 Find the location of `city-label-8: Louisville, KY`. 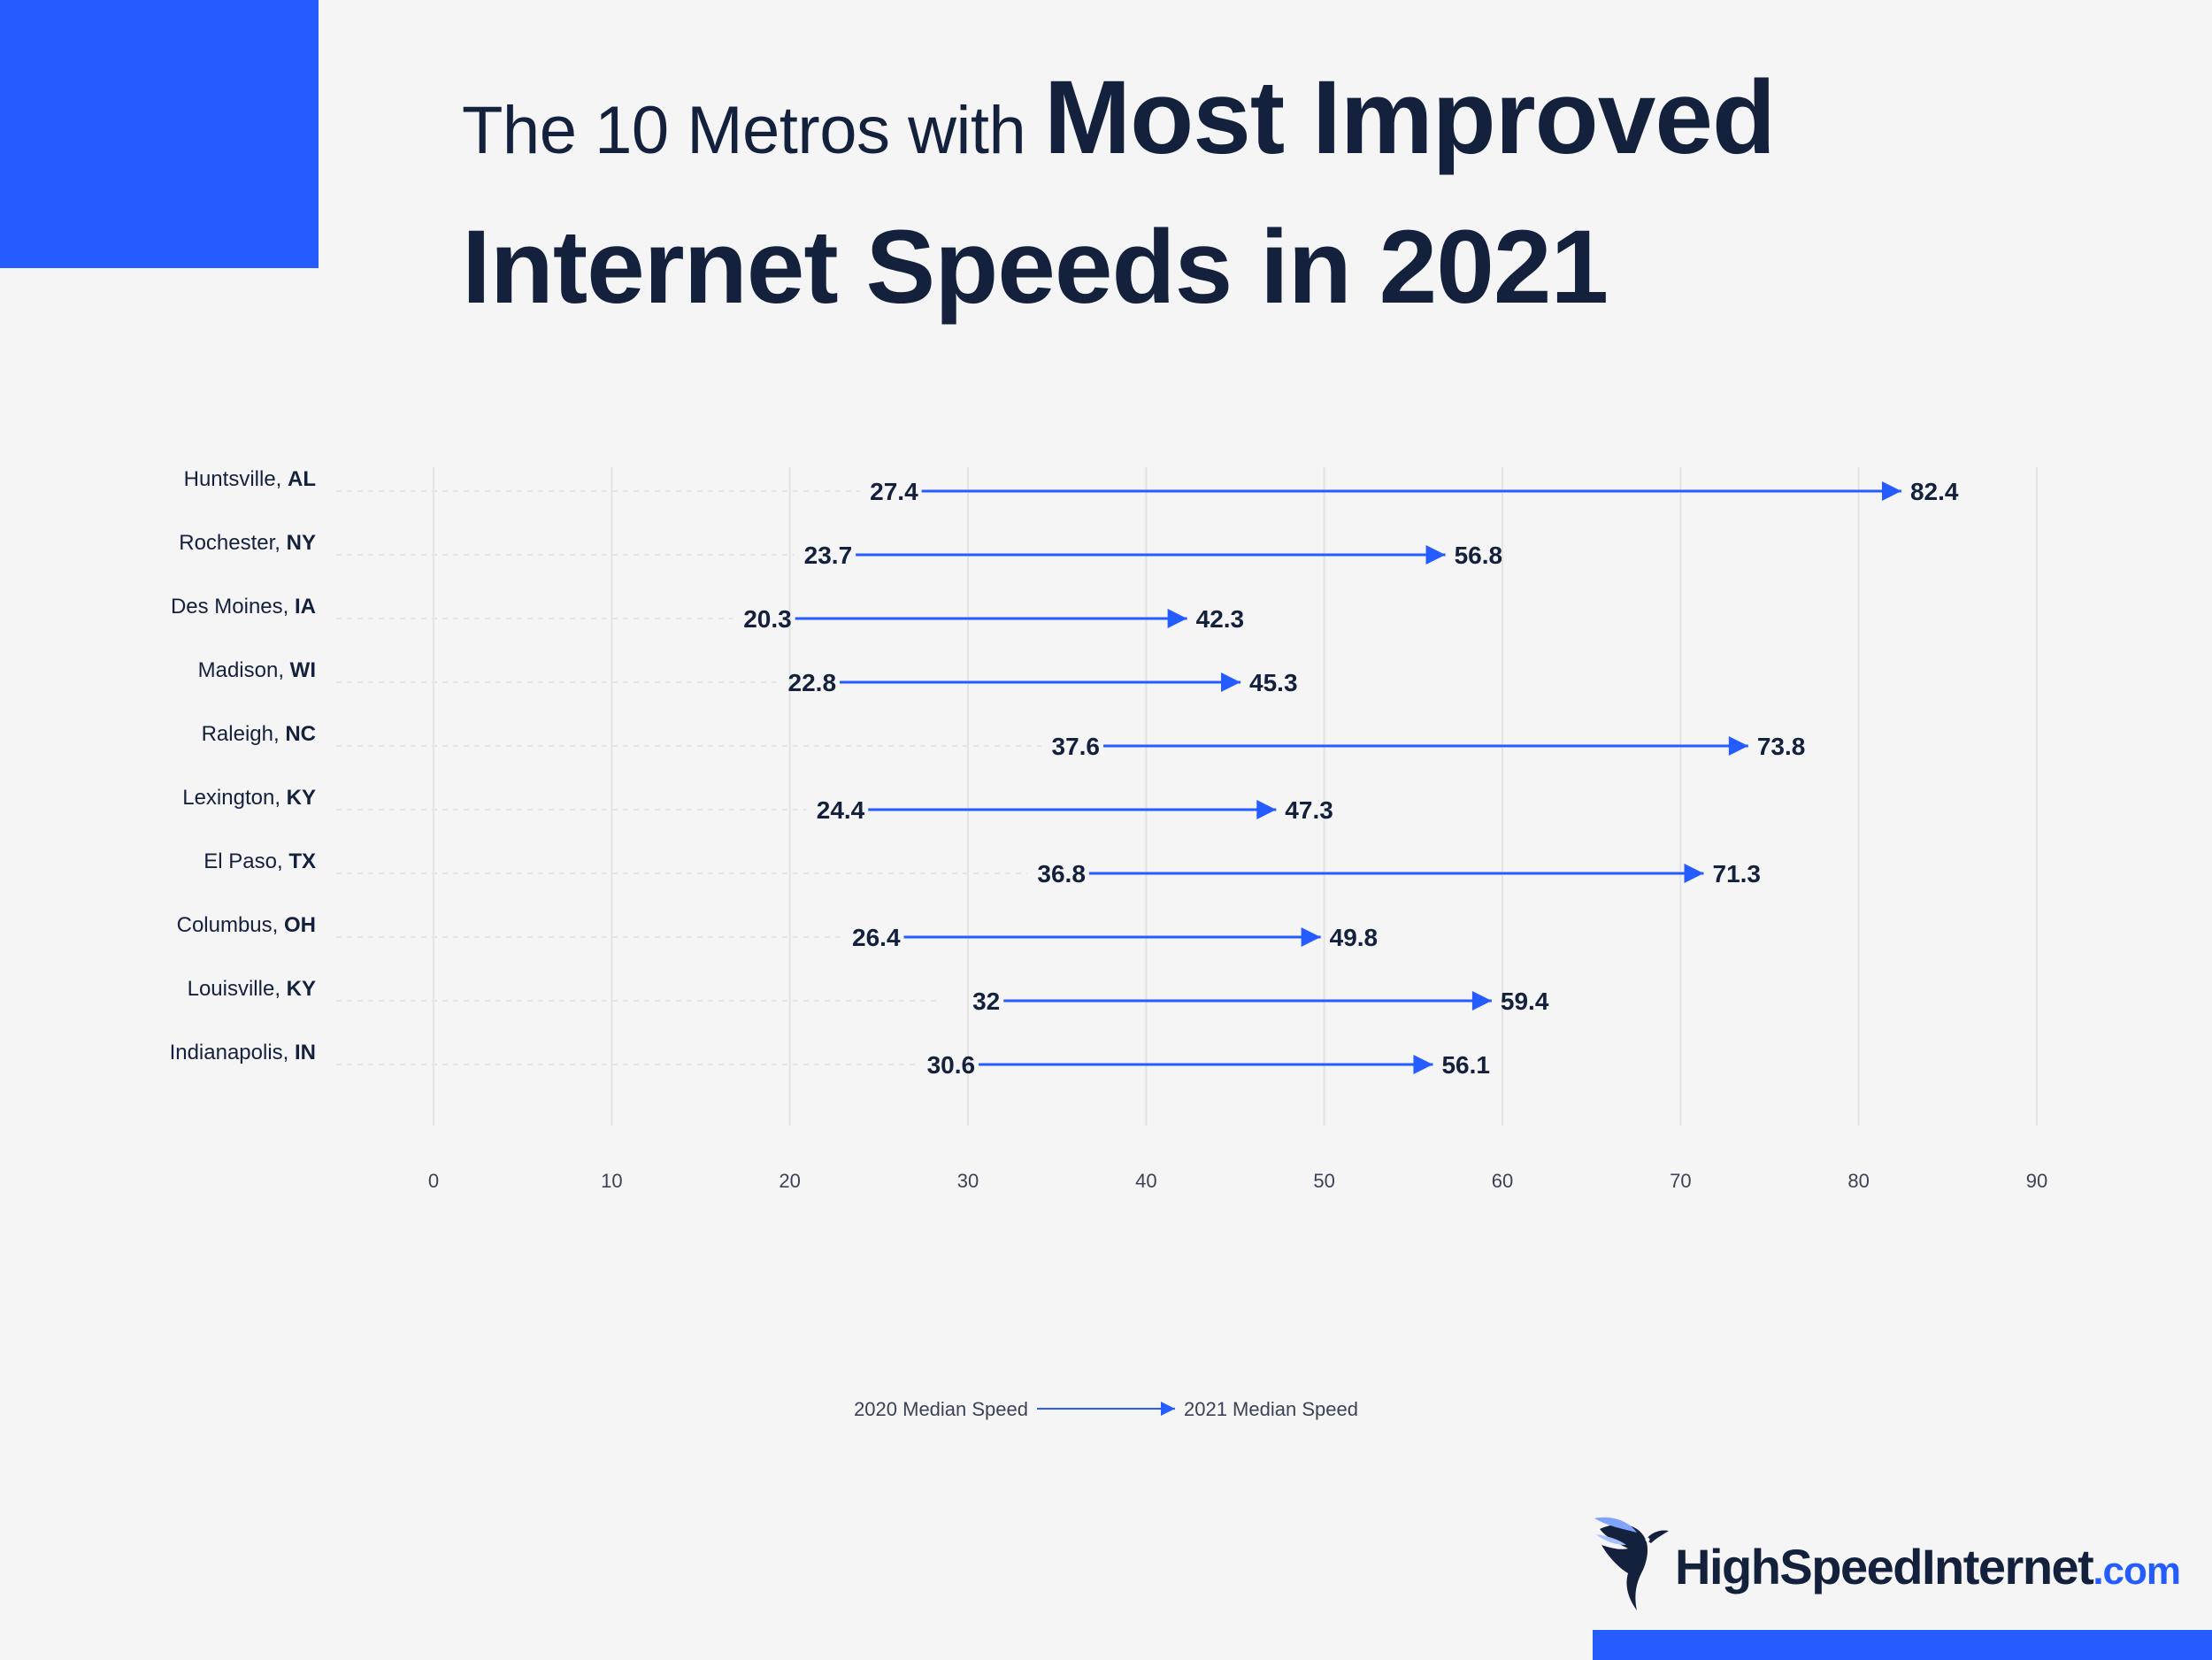

city-label-8: Louisville, KY is located at coordinates (252, 989).